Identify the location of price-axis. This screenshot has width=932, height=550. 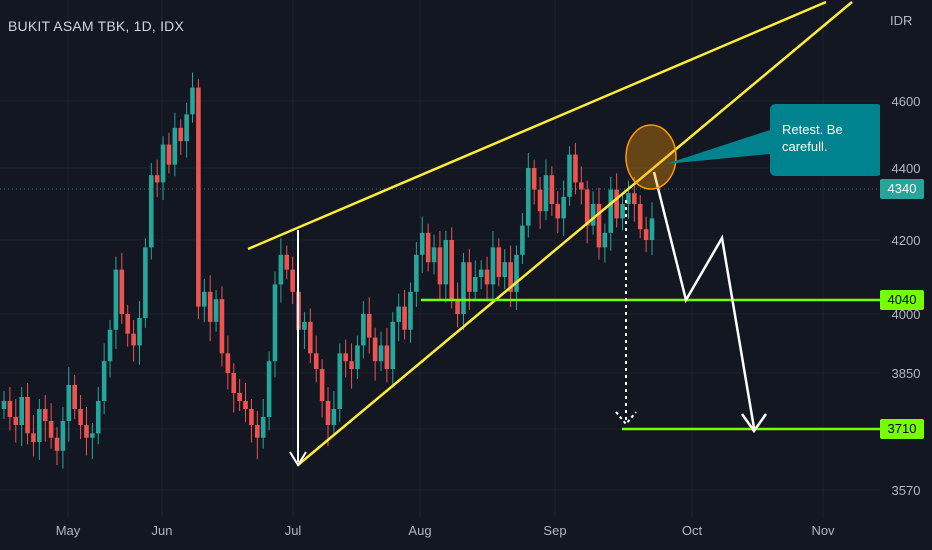
(906, 275).